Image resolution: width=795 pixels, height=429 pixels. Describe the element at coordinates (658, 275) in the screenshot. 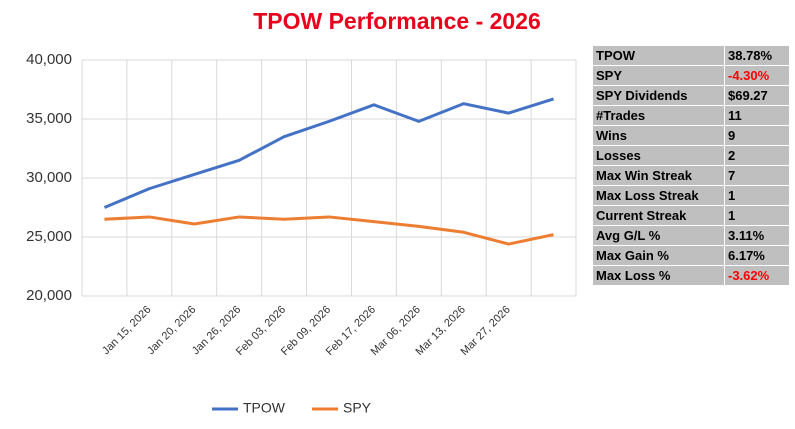

I see `stat-label: Max Loss %` at that location.